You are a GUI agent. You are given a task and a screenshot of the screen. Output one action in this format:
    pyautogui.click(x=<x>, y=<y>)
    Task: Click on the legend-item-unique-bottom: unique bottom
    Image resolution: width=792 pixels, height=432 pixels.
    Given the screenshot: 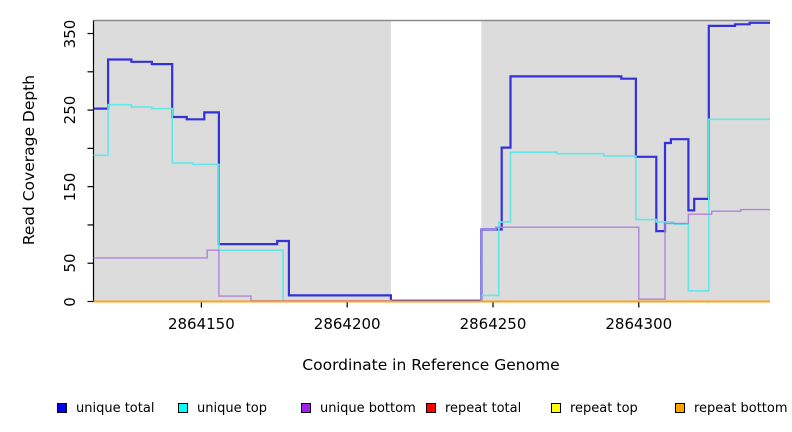 What is the action you would take?
    pyautogui.click(x=358, y=408)
    